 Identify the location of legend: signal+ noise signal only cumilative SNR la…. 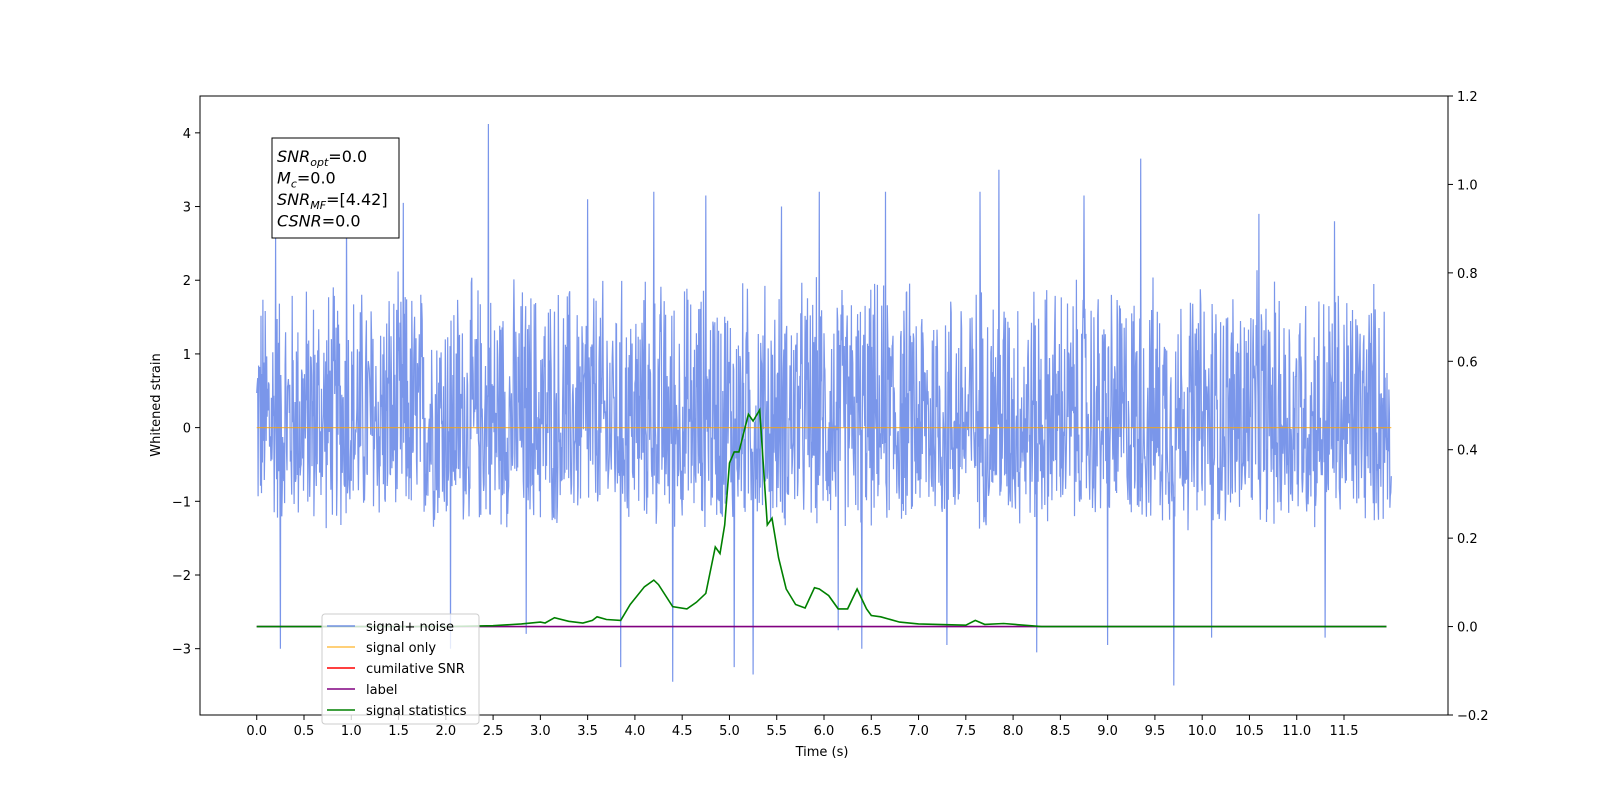
(400, 669).